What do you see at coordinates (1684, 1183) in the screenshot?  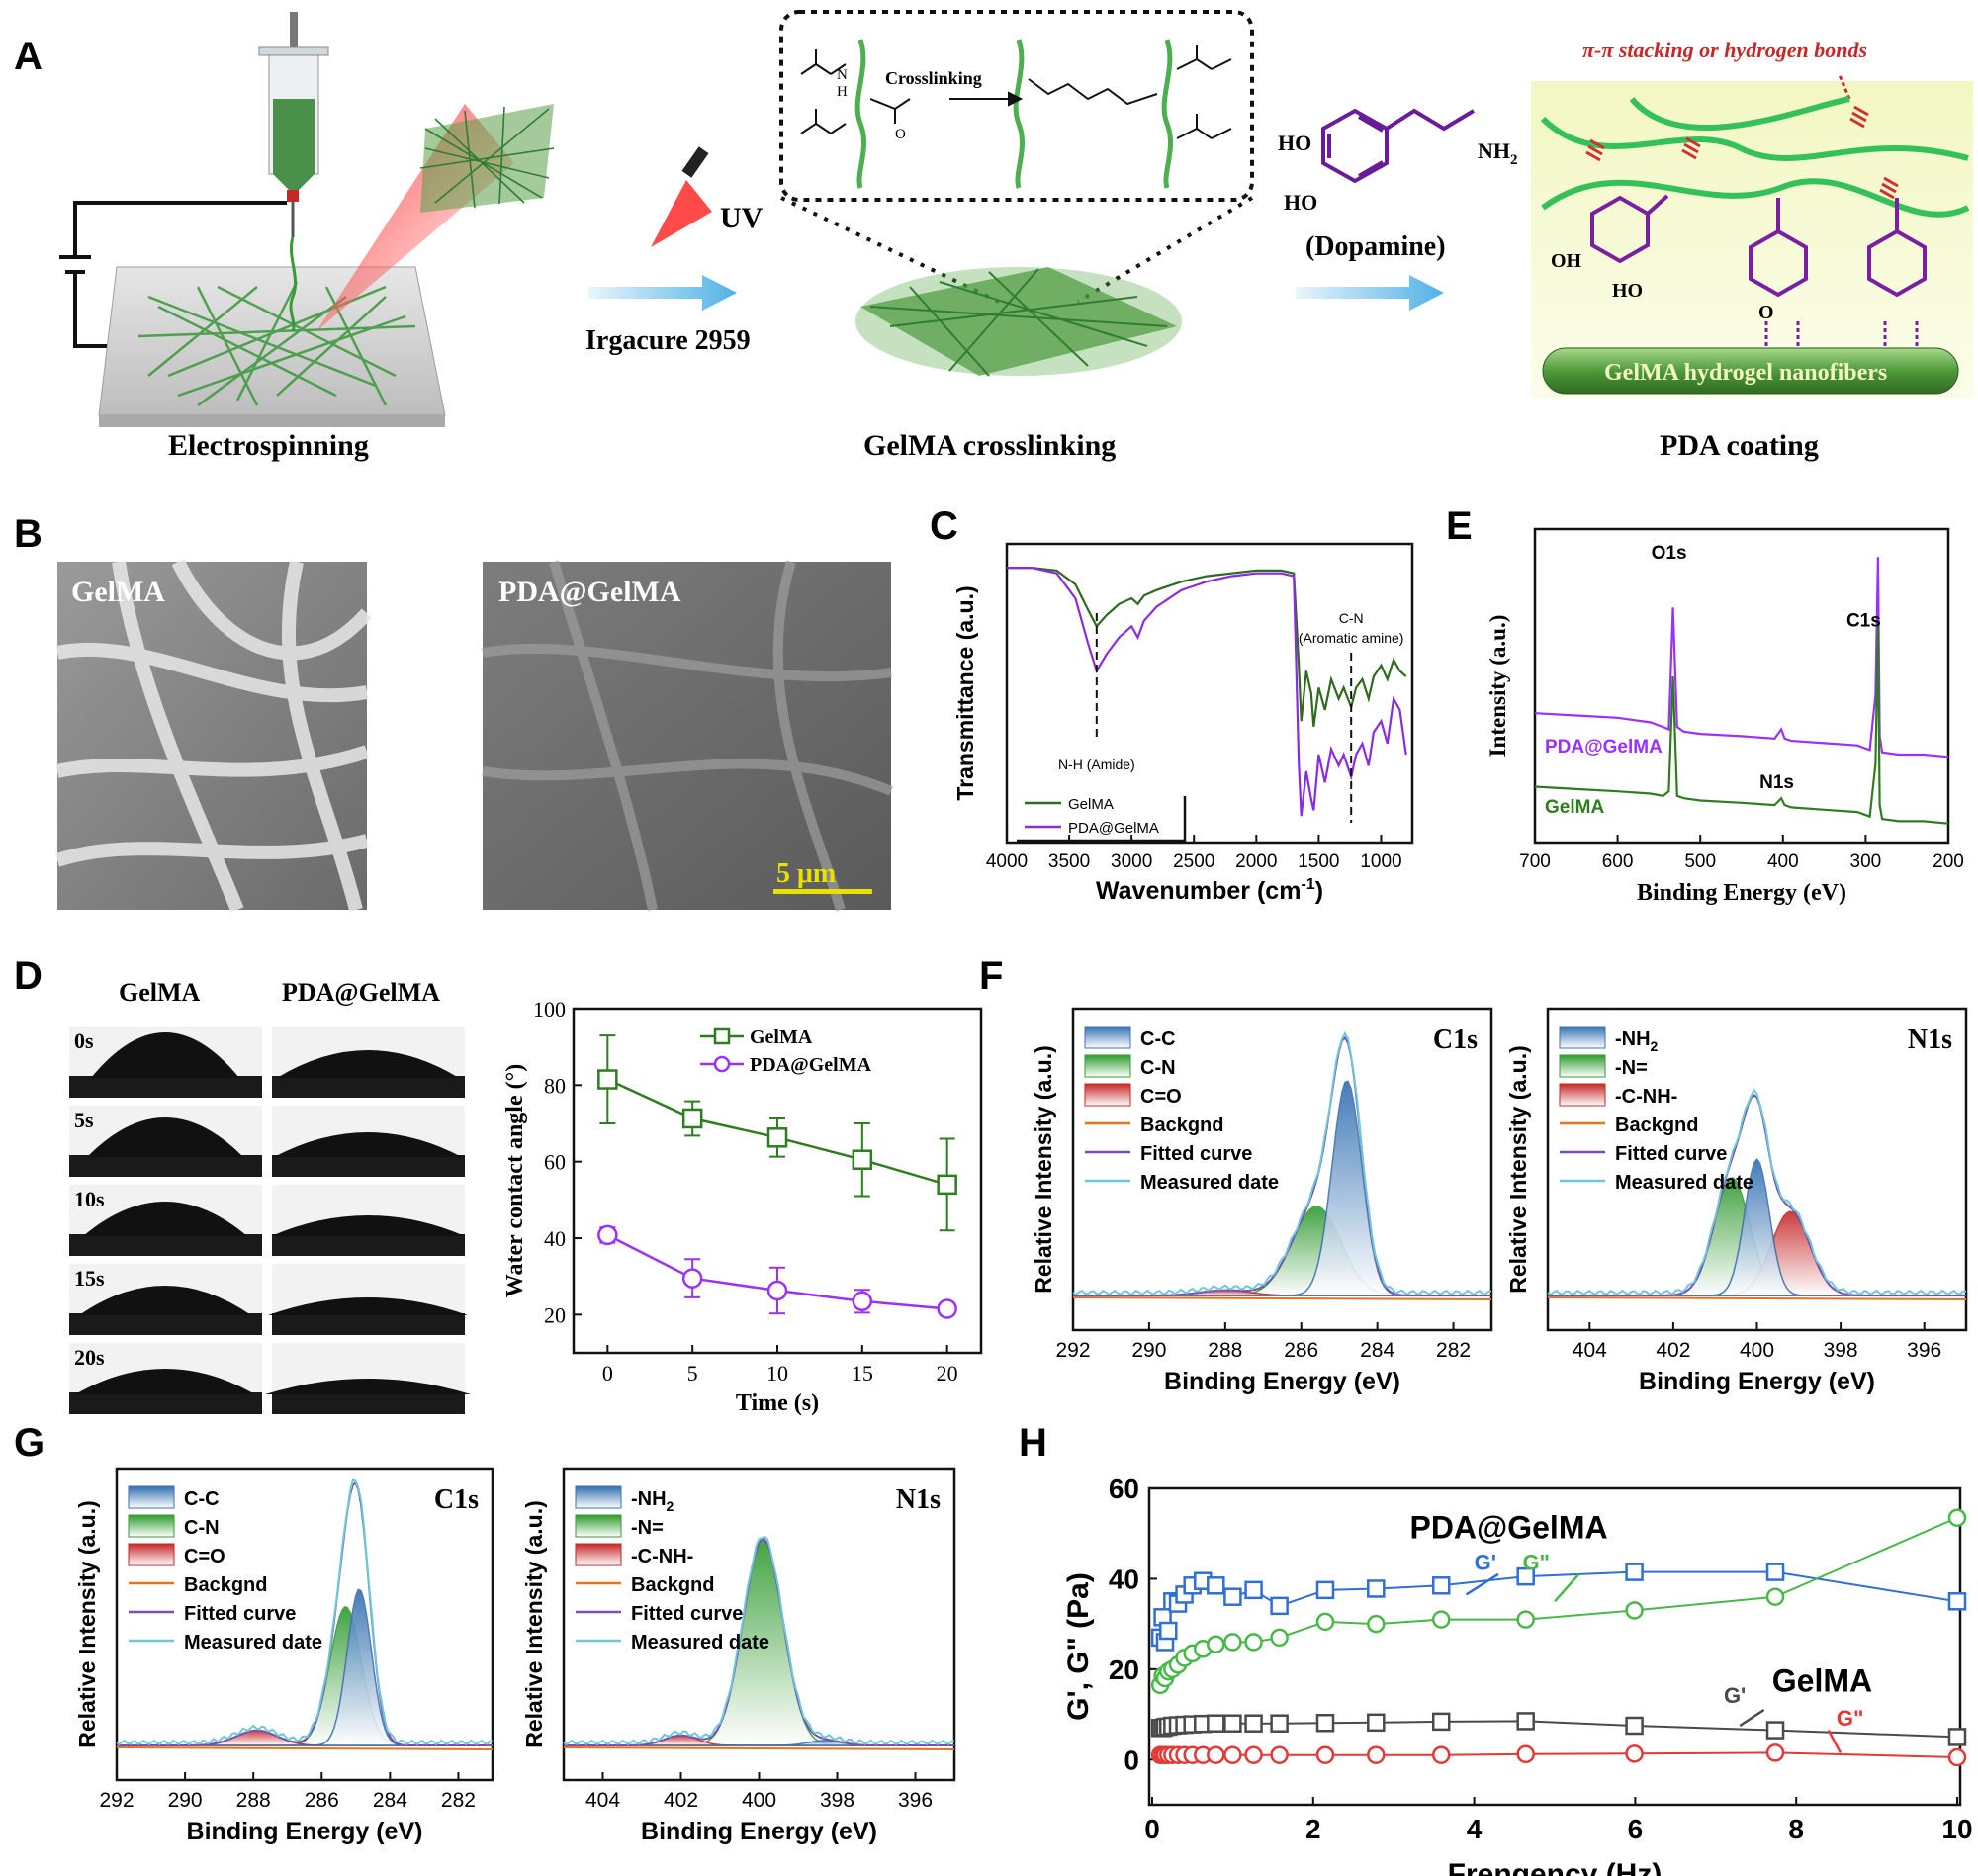 I see `chart-f-n1s-legend-label: Measured date` at bounding box center [1684, 1183].